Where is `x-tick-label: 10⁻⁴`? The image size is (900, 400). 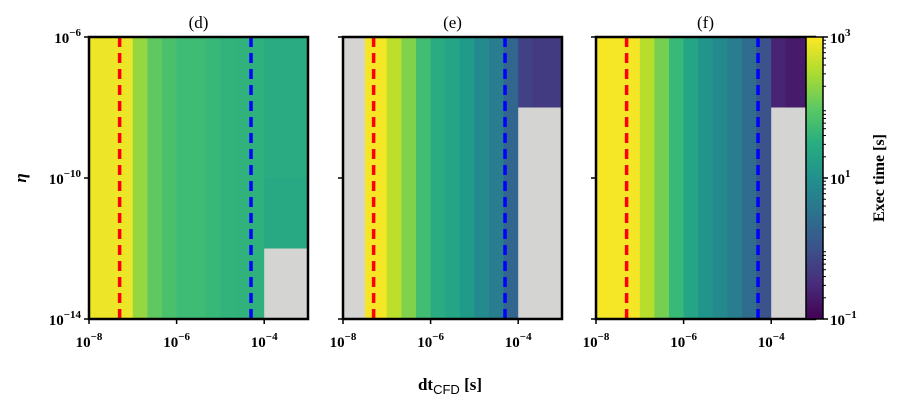
x-tick-label: 10⁻⁴ is located at coordinates (518, 341).